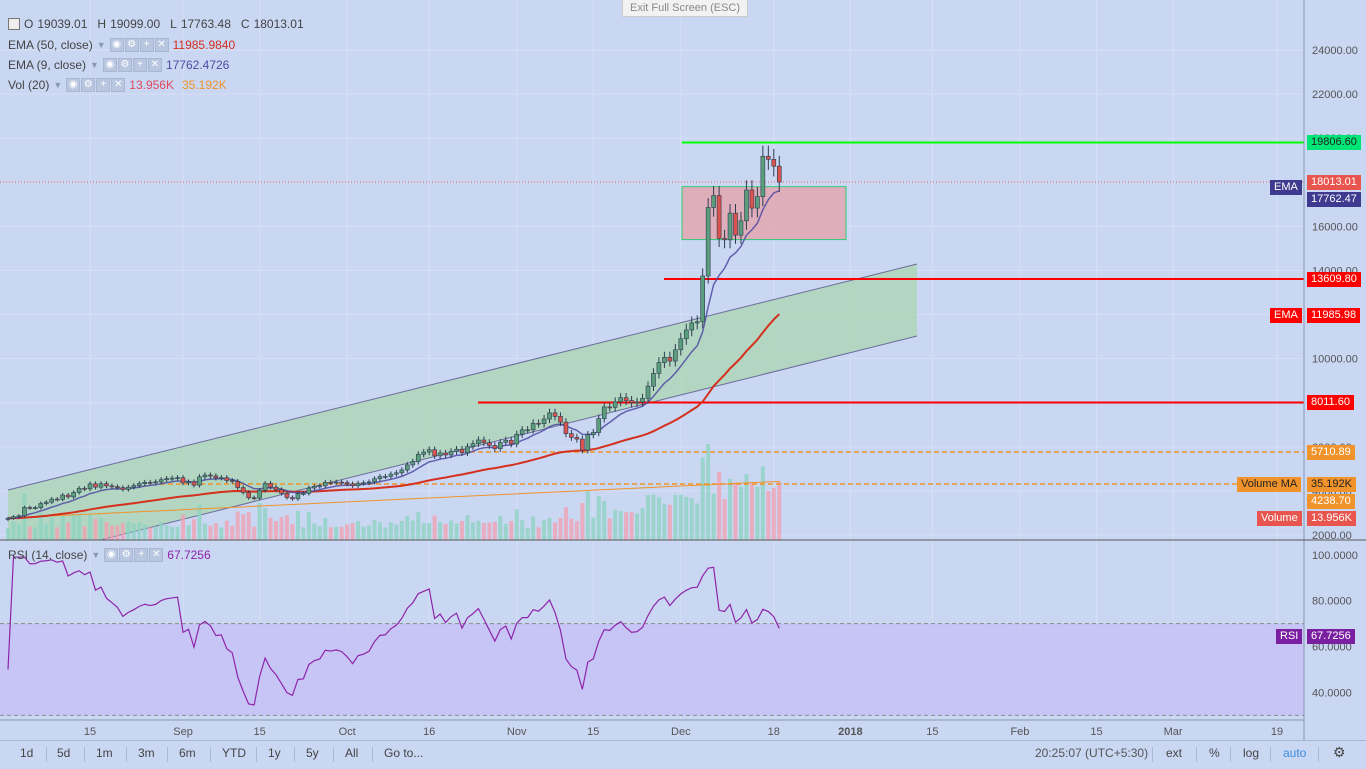 The height and width of the screenshot is (769, 1366). I want to click on range-1y: 1y, so click(274, 753).